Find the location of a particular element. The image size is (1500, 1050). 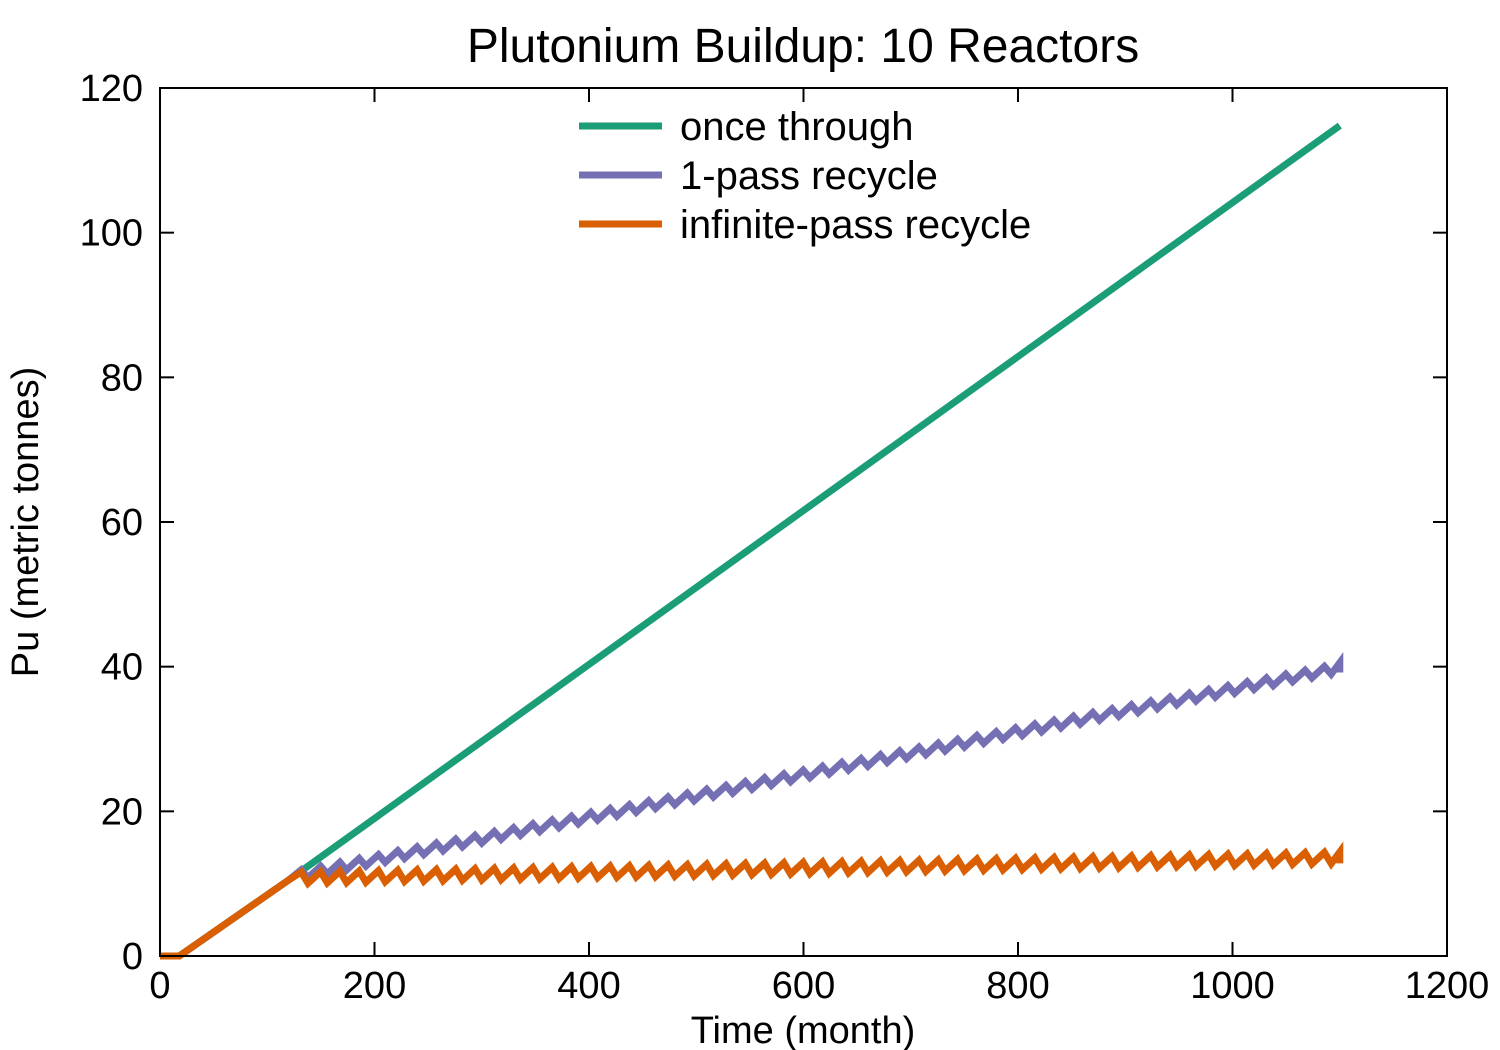

y-tick-label-4: 80 is located at coordinates (122, 378).